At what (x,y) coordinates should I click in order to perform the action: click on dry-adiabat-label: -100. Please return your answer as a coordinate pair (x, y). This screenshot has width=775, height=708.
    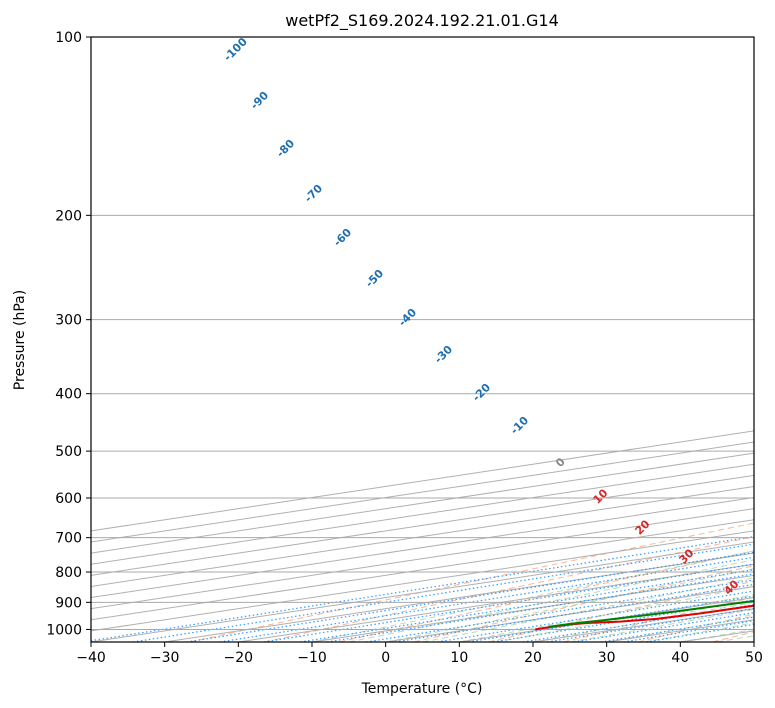
    Looking at the image, I should click on (235, 49).